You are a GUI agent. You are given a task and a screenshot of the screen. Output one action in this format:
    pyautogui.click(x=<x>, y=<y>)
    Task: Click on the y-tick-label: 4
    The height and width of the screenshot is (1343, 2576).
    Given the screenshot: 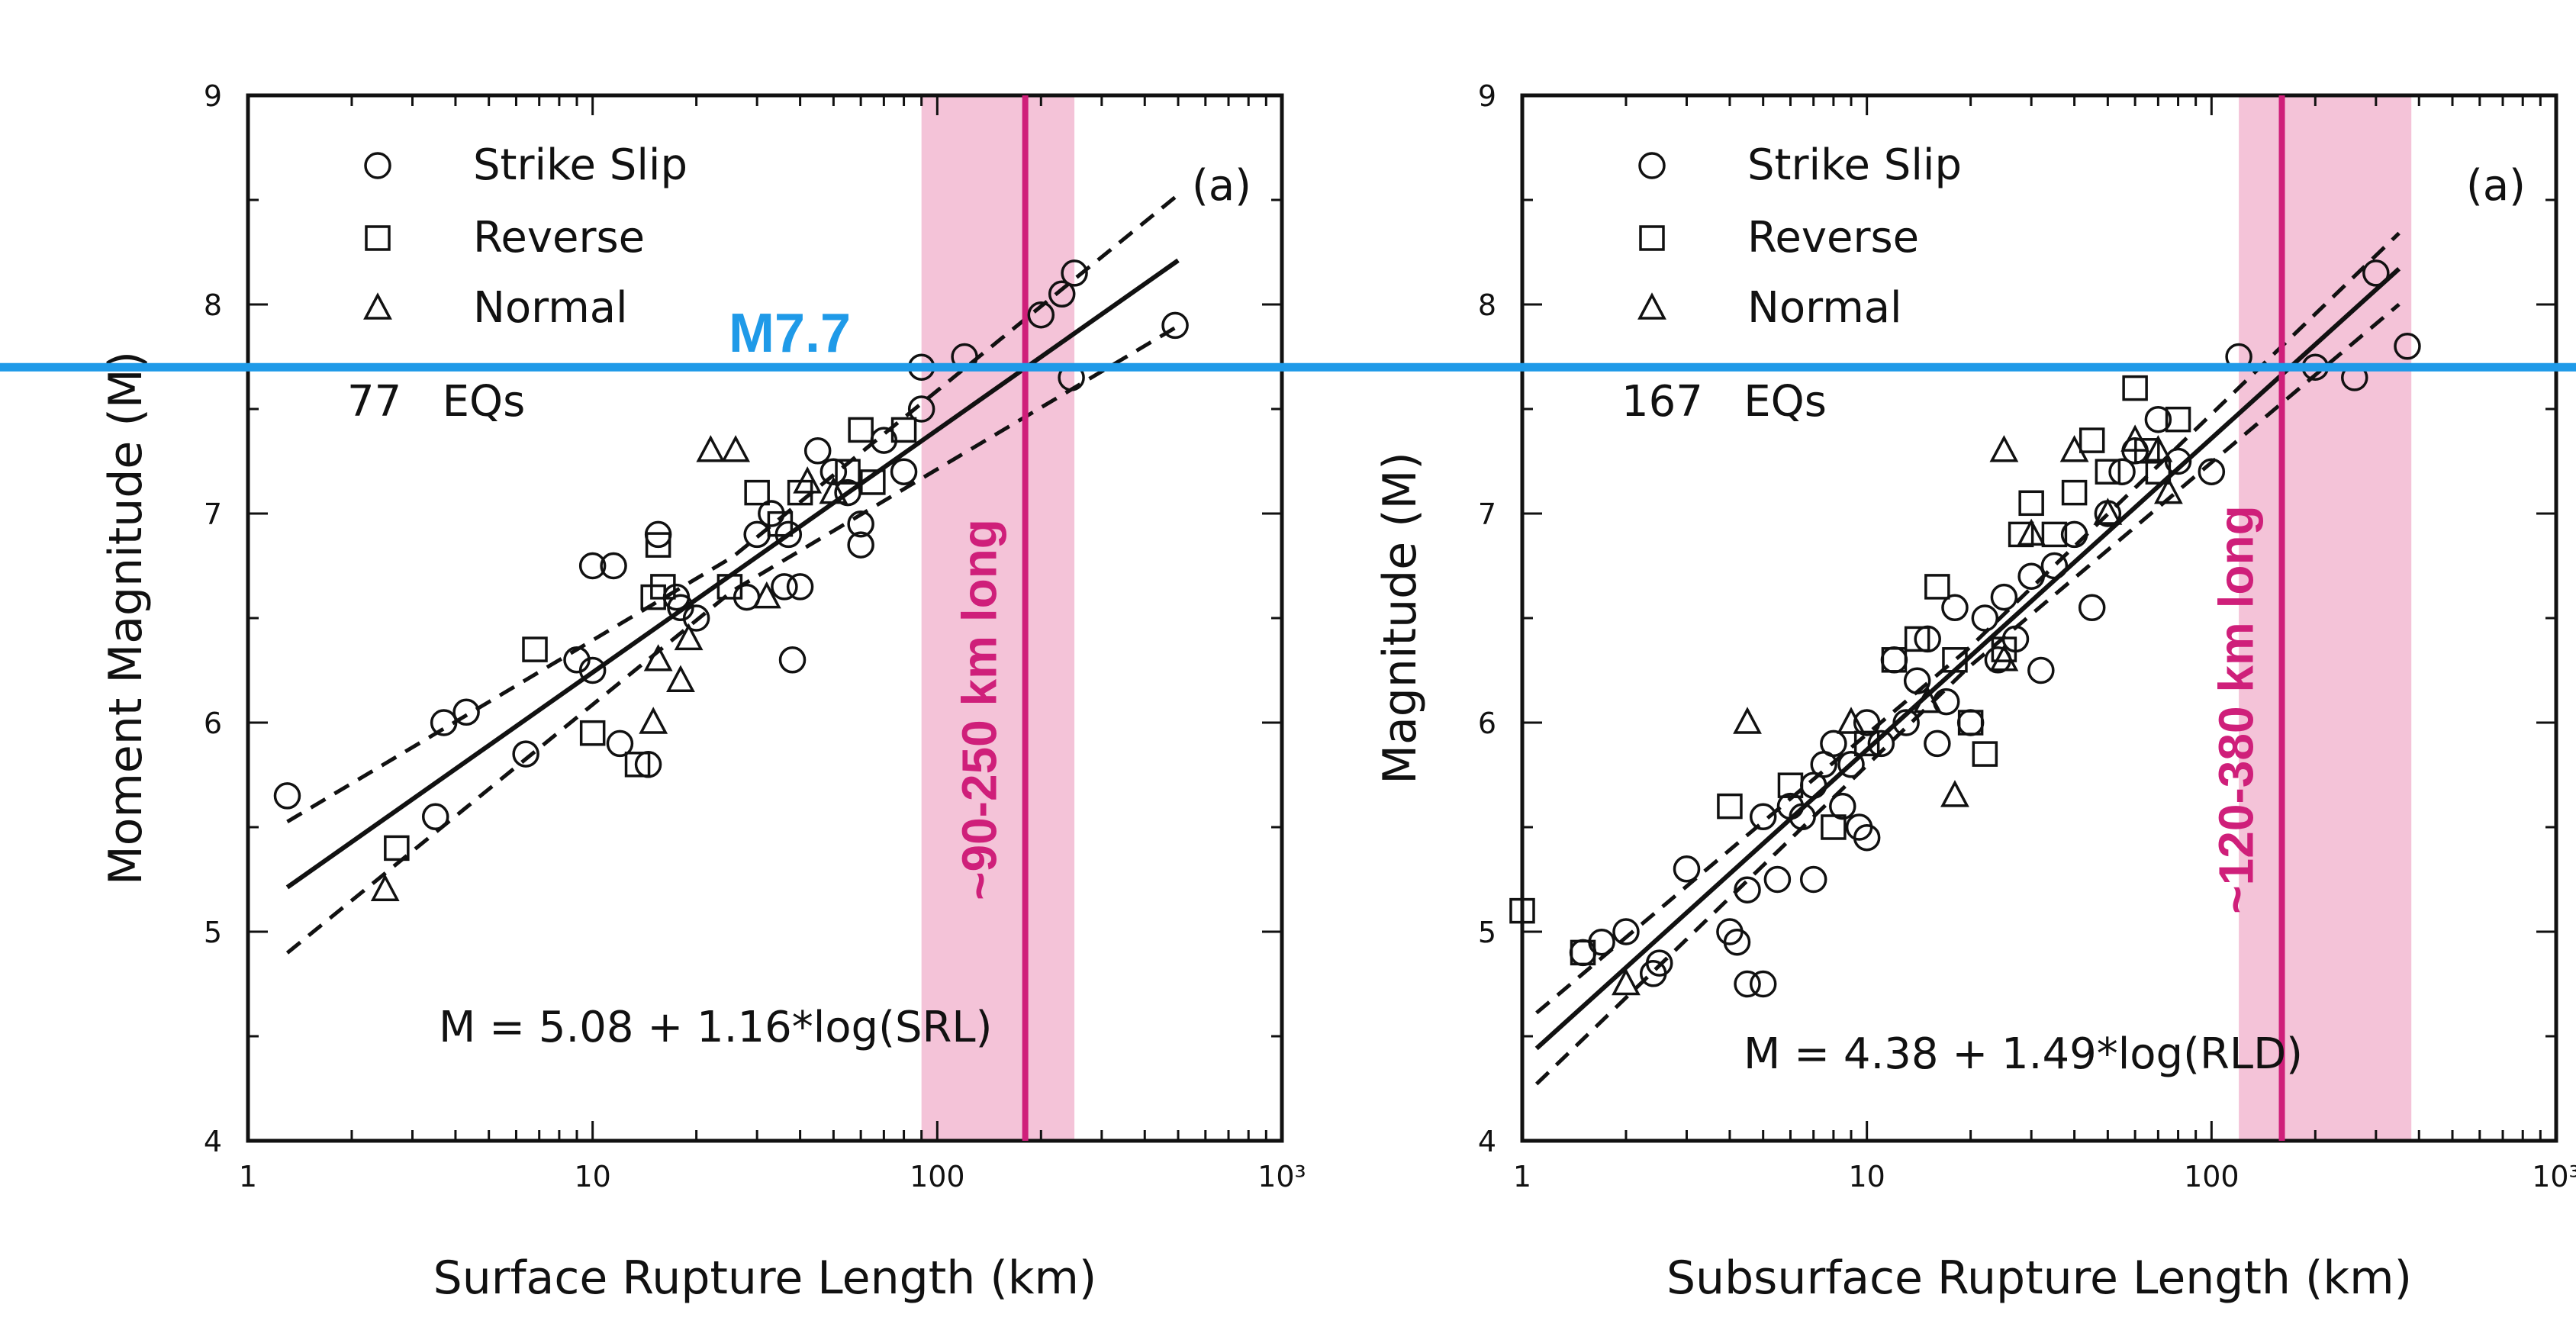 What is the action you would take?
    pyautogui.click(x=1487, y=1141)
    